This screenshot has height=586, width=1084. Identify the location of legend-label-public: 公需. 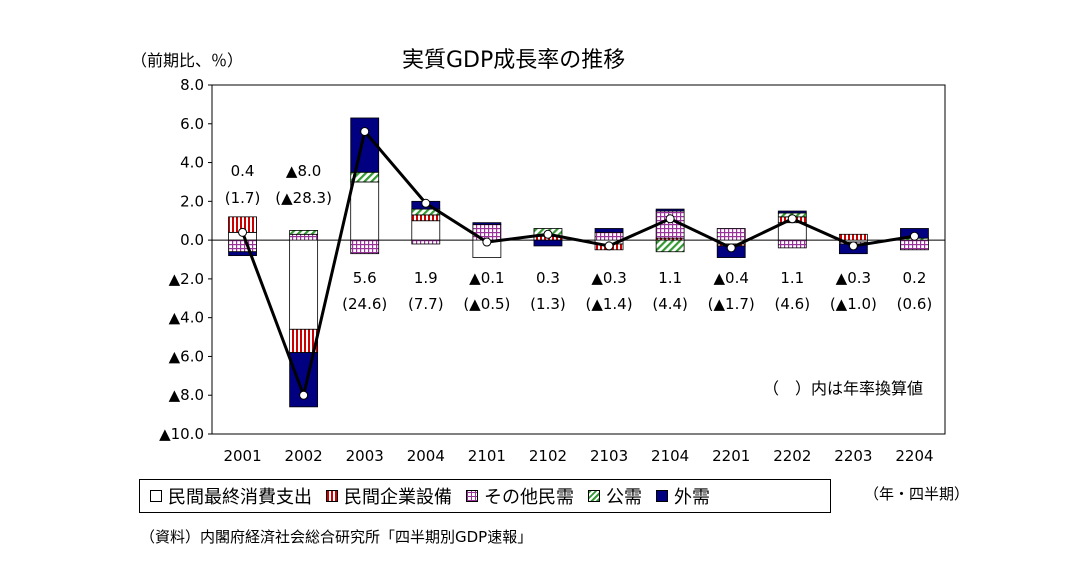
(624, 497).